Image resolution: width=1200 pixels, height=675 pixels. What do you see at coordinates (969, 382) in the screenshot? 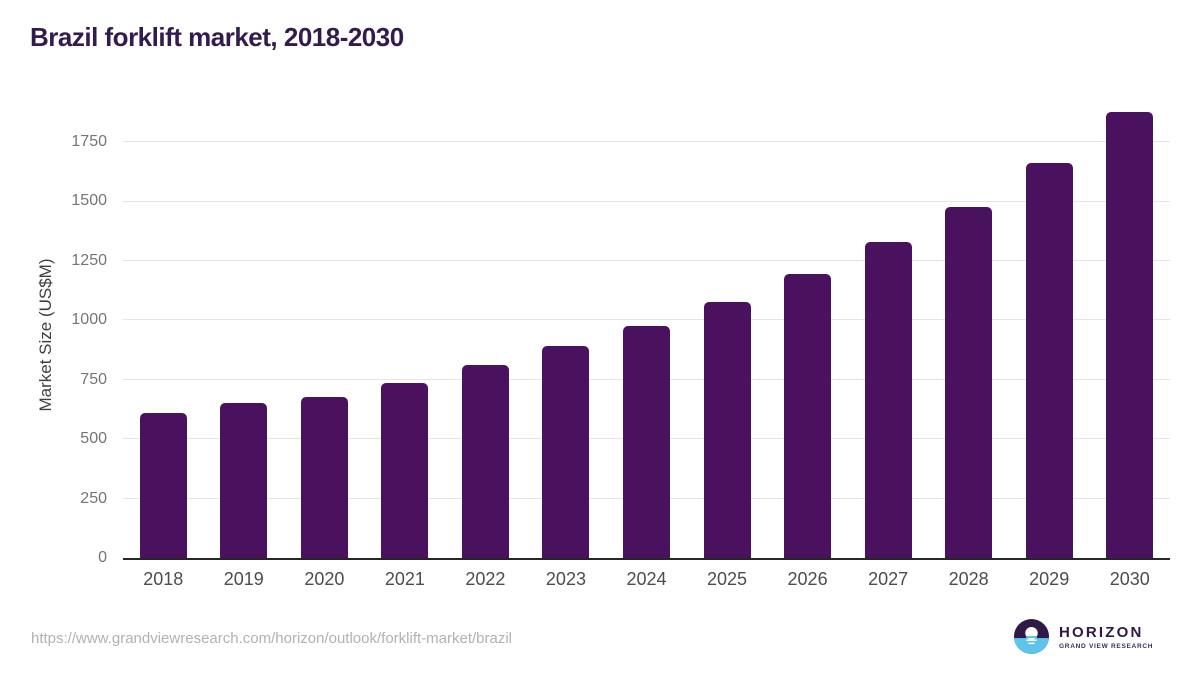
I see `bar-2028` at bounding box center [969, 382].